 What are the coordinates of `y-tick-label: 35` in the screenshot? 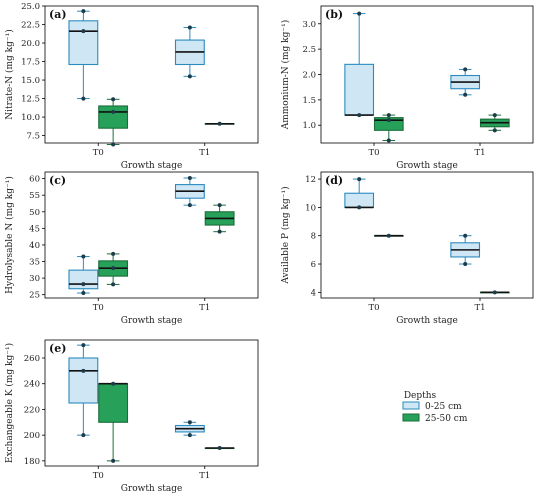 It's located at (34, 263).